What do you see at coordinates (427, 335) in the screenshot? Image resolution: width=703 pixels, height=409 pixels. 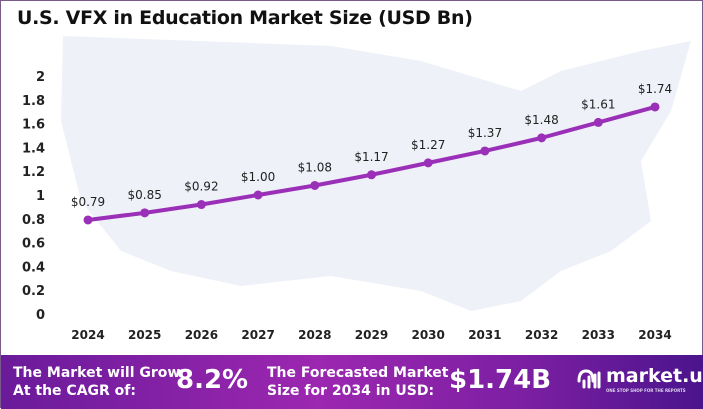 I see `x-tick-label: 2030` at bounding box center [427, 335].